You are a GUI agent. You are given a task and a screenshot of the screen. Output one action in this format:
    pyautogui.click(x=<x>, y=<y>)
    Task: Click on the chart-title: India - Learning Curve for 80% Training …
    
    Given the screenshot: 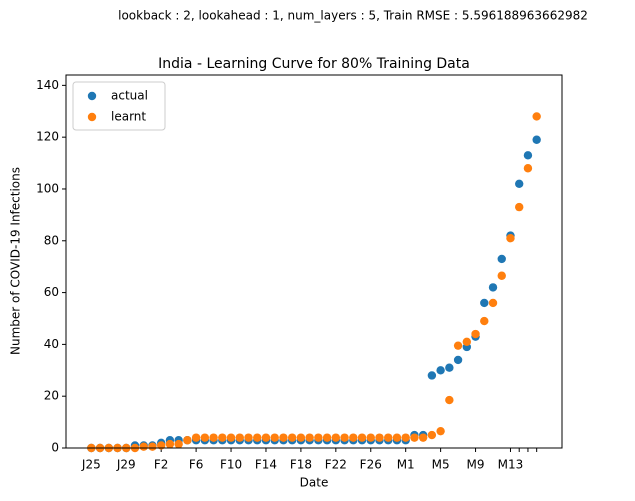 What is the action you would take?
    pyautogui.click(x=314, y=64)
    